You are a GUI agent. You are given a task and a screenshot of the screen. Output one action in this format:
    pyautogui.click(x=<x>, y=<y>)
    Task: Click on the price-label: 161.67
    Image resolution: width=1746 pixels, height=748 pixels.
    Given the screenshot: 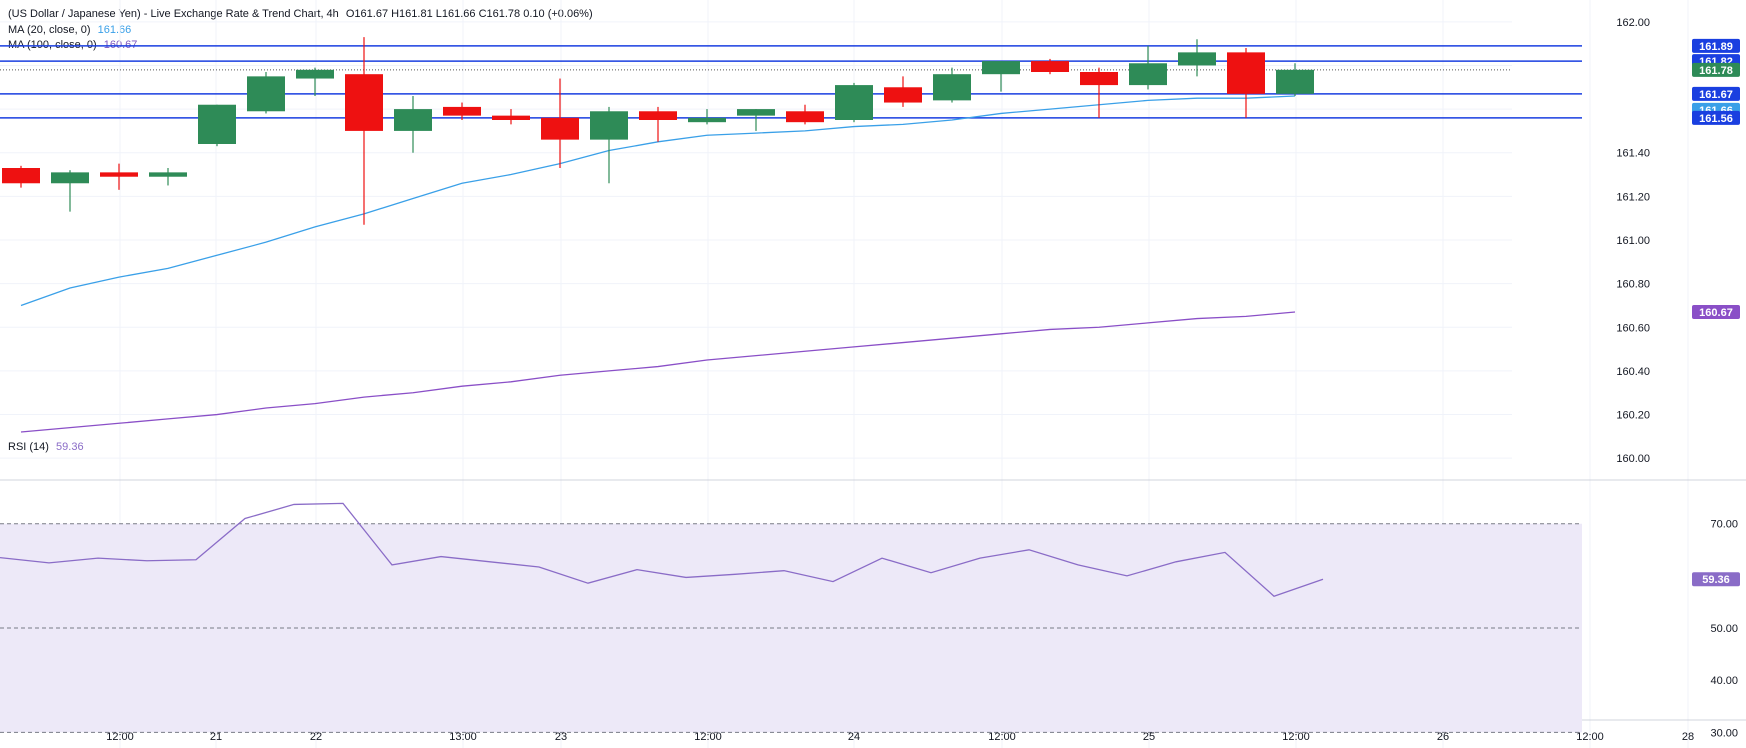 What is the action you would take?
    pyautogui.click(x=1716, y=95)
    